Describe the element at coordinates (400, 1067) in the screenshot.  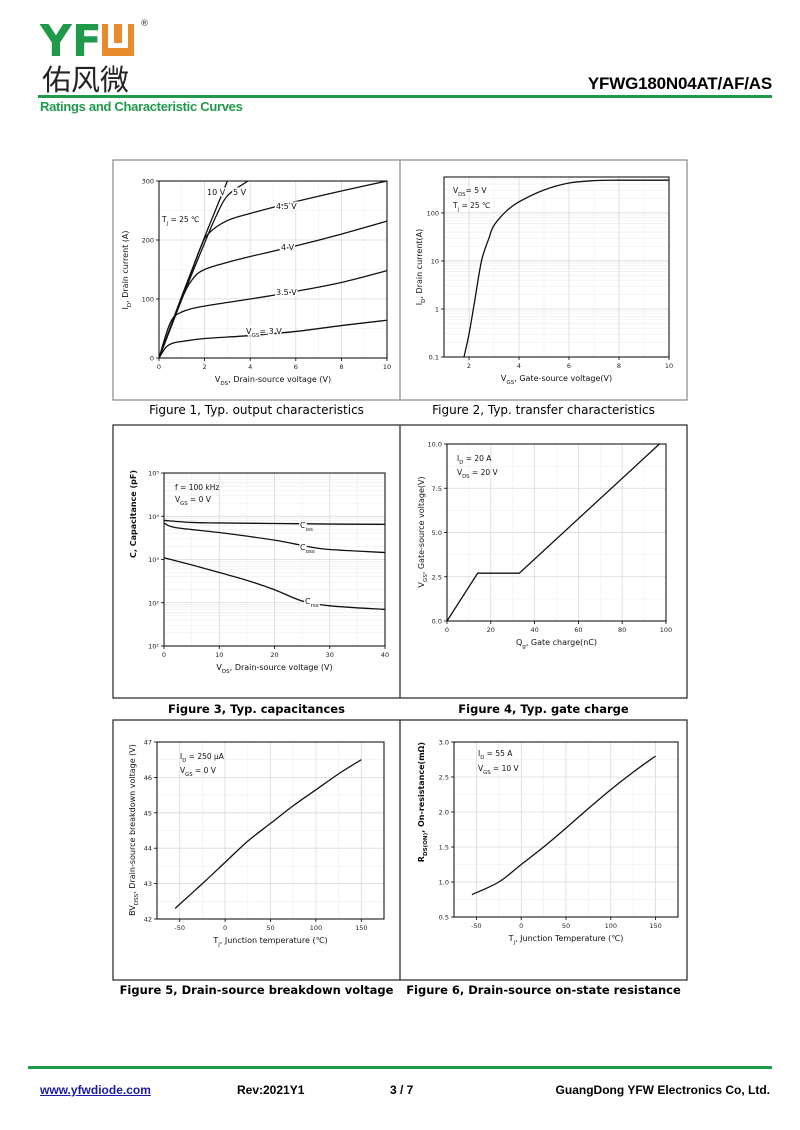
I see `footer-divider` at that location.